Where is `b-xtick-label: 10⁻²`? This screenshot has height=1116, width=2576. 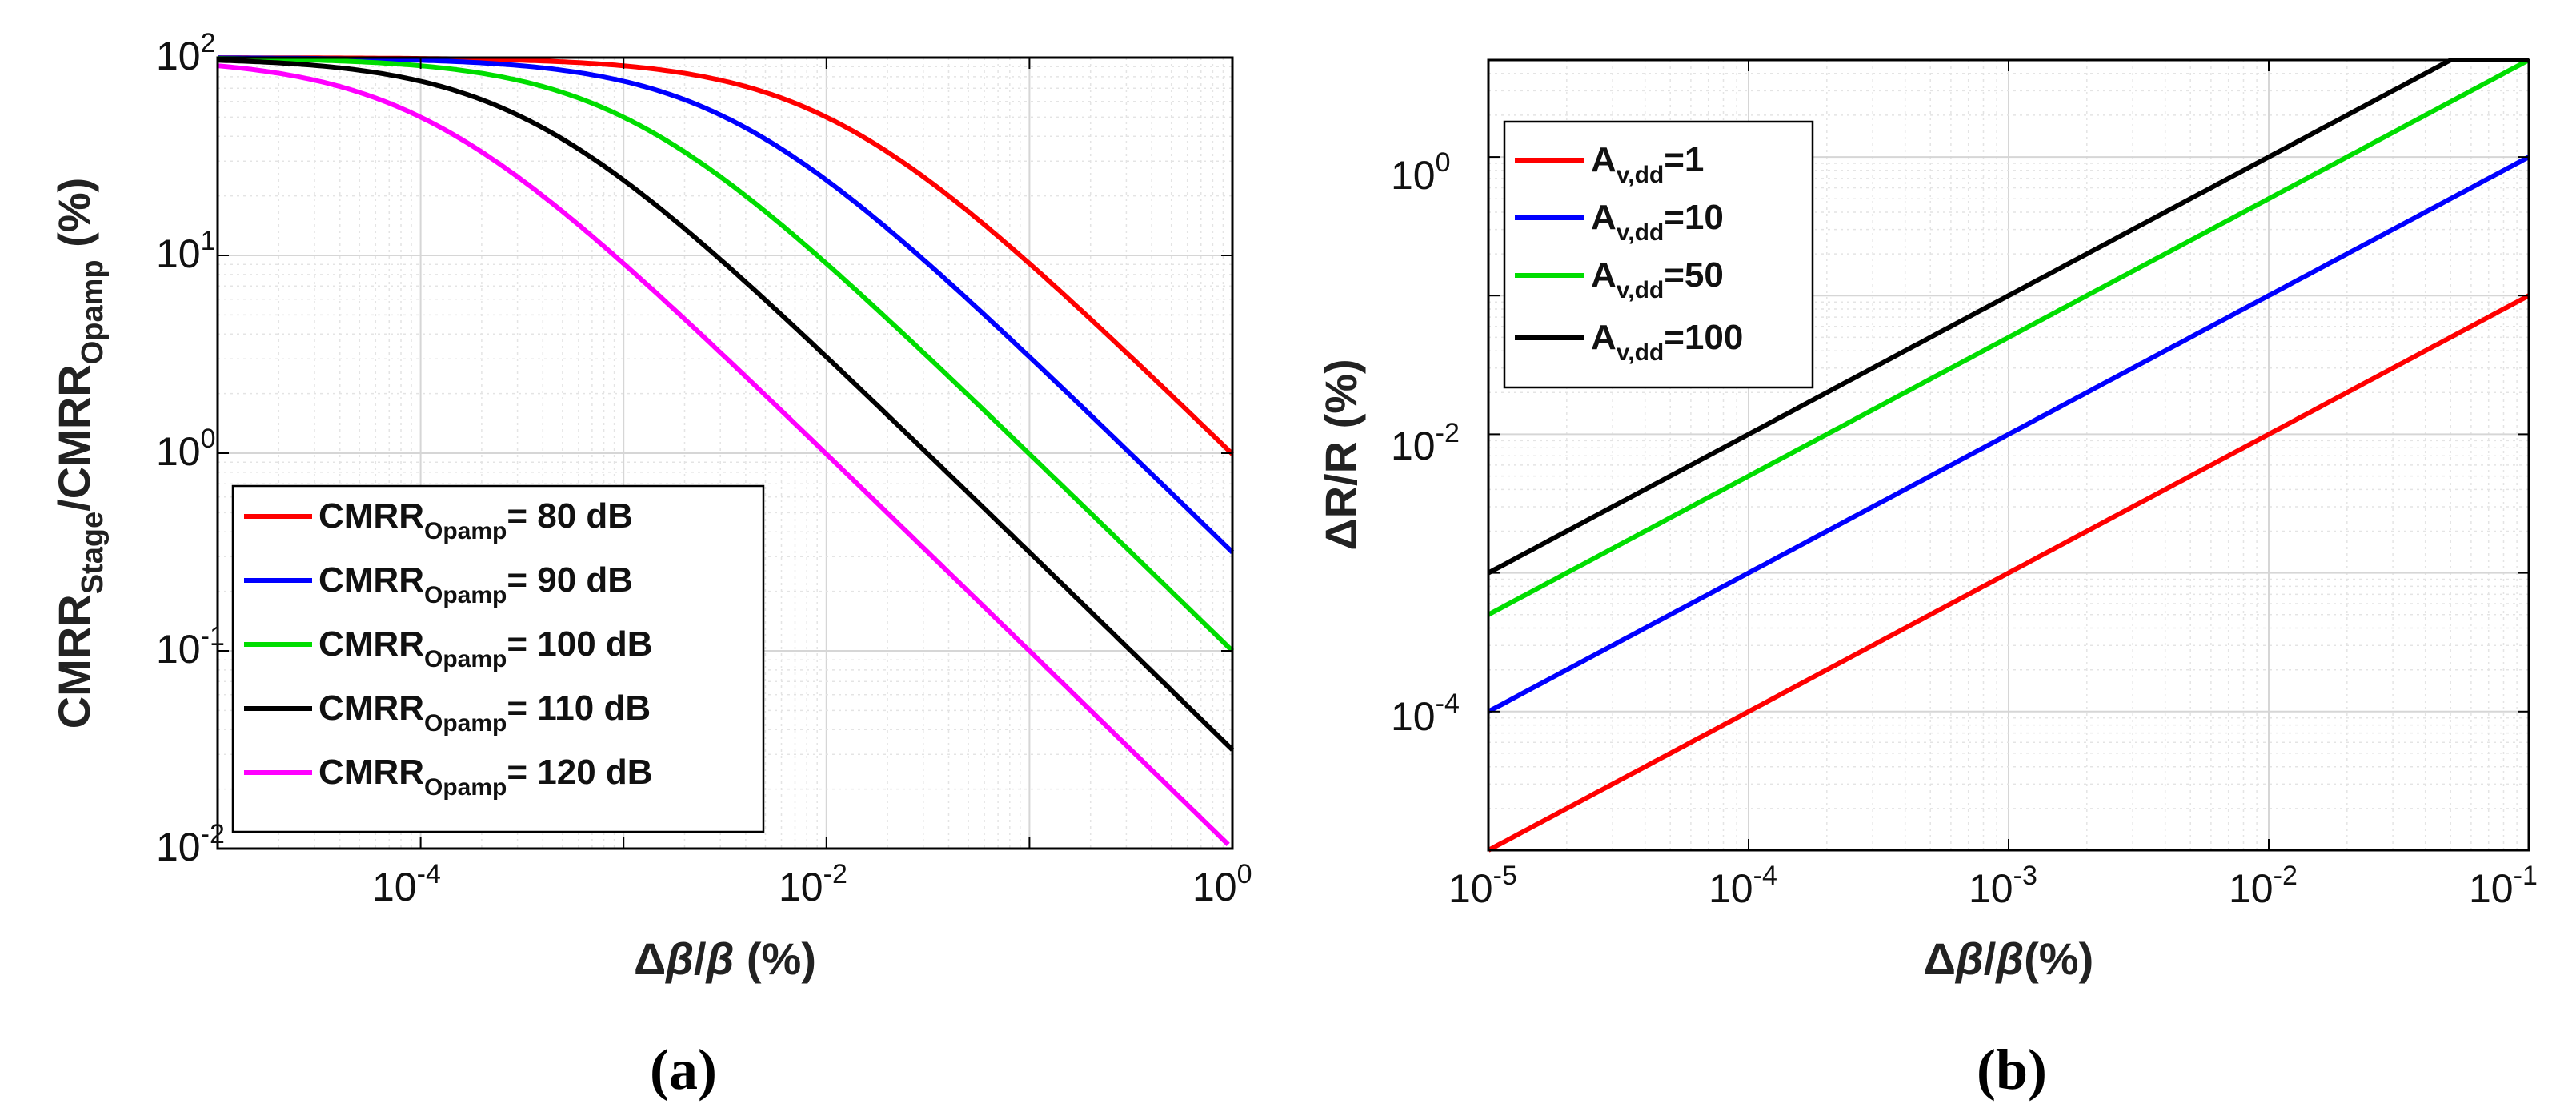
b-xtick-label: 10⁻² is located at coordinates (2263, 886).